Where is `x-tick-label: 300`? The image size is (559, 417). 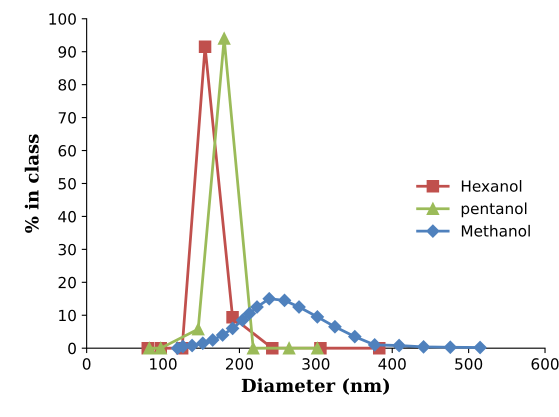
x-tick-label: 300 is located at coordinates (316, 364).